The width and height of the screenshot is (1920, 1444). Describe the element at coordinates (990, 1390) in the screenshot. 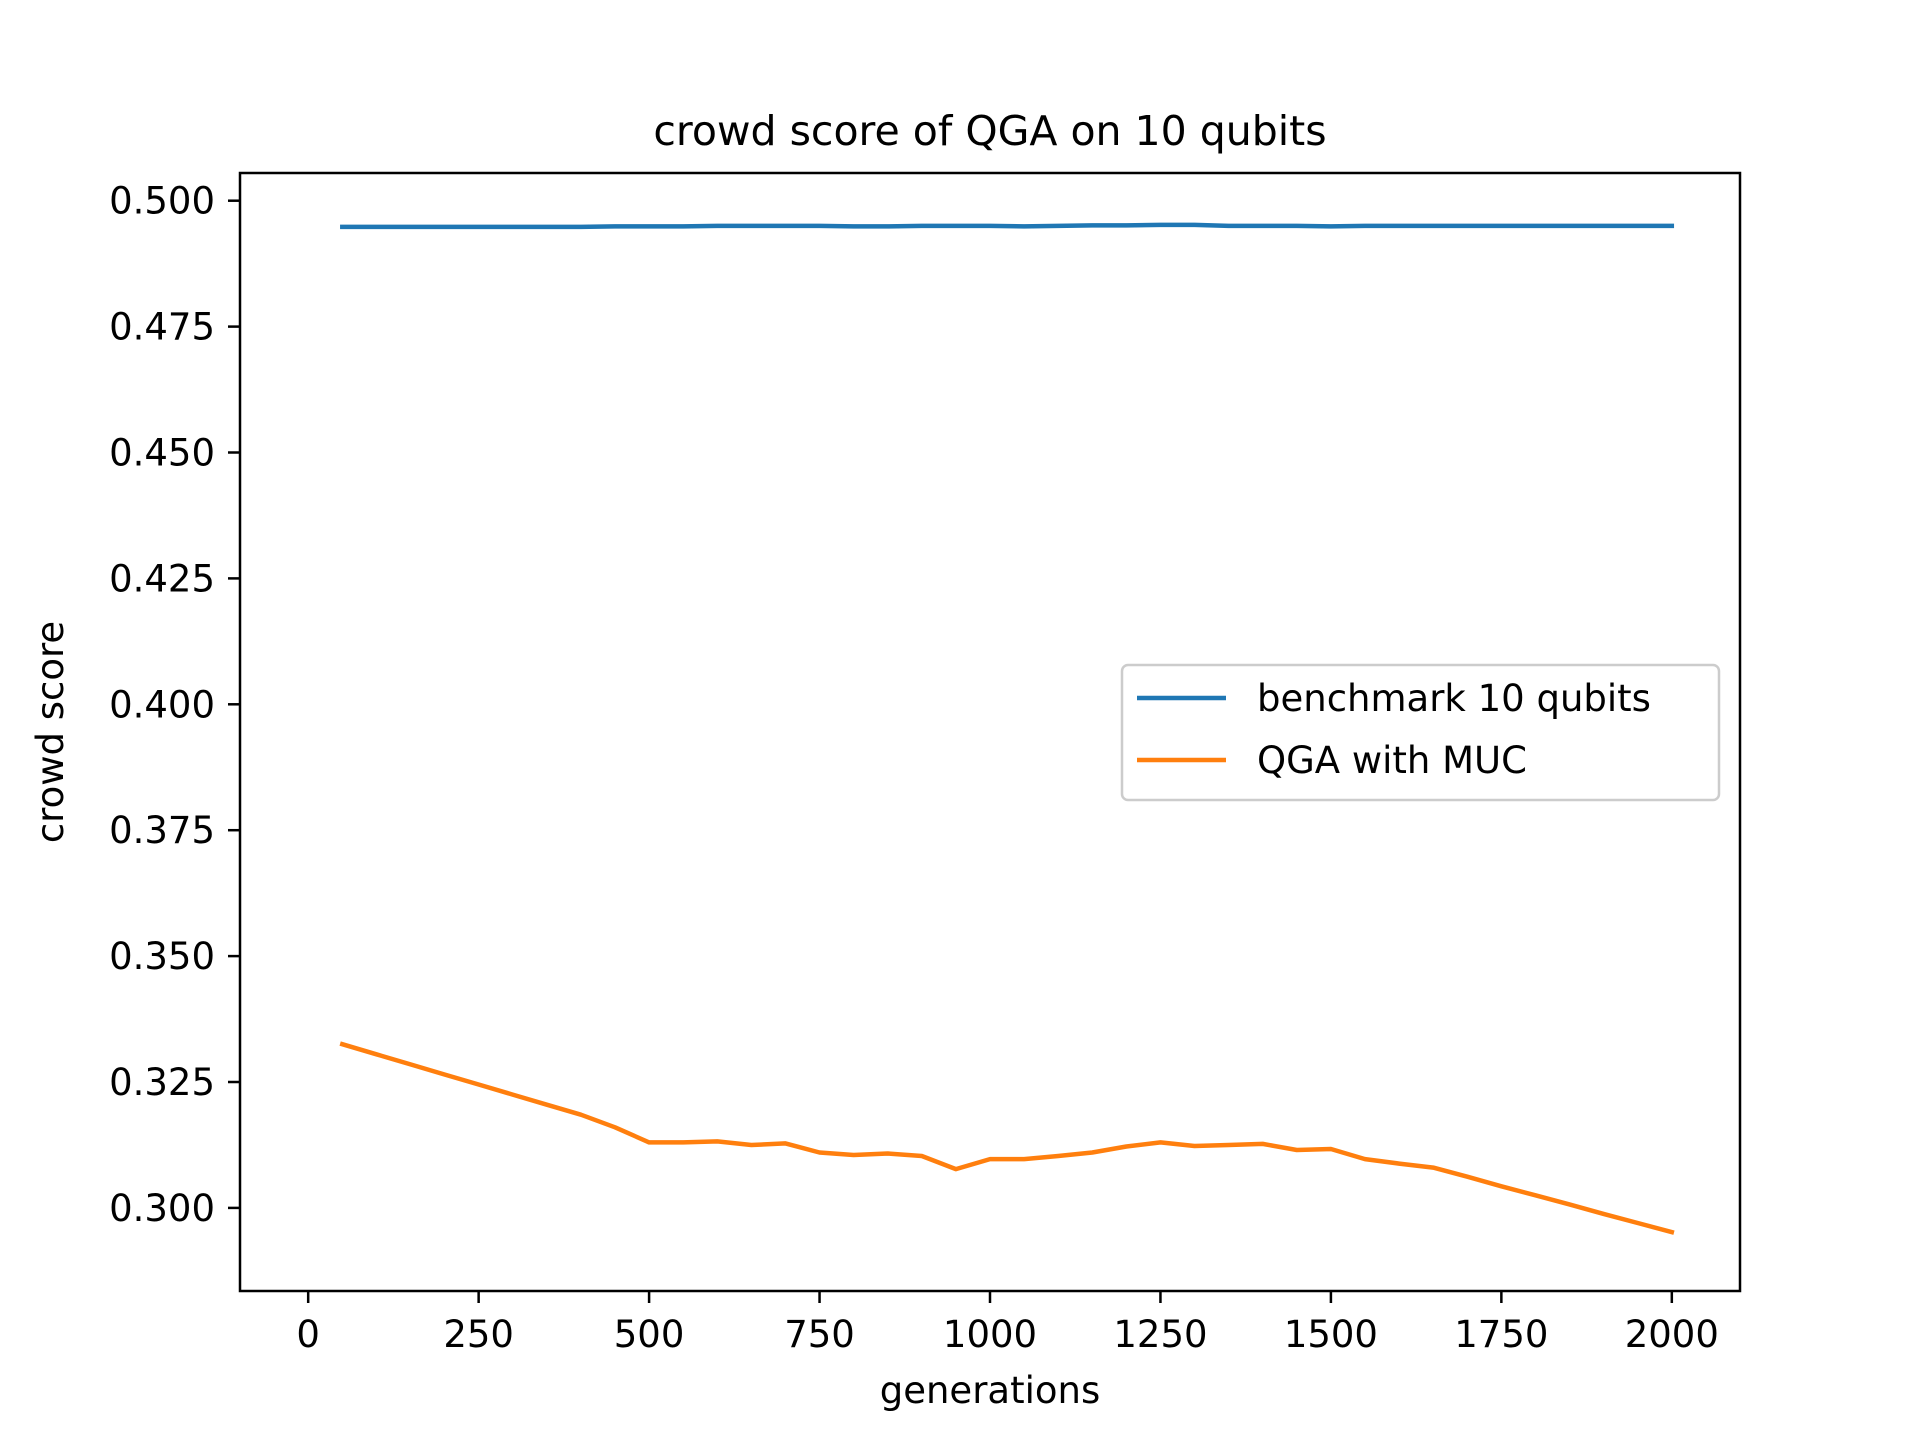

I see `x-axis-label: generations` at that location.